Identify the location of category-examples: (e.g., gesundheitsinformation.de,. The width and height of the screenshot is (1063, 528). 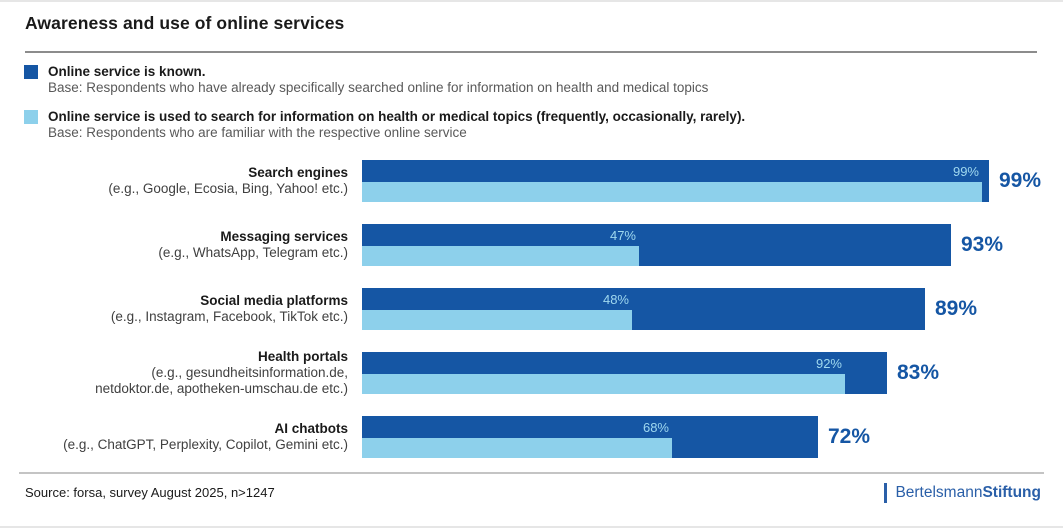
(249, 372).